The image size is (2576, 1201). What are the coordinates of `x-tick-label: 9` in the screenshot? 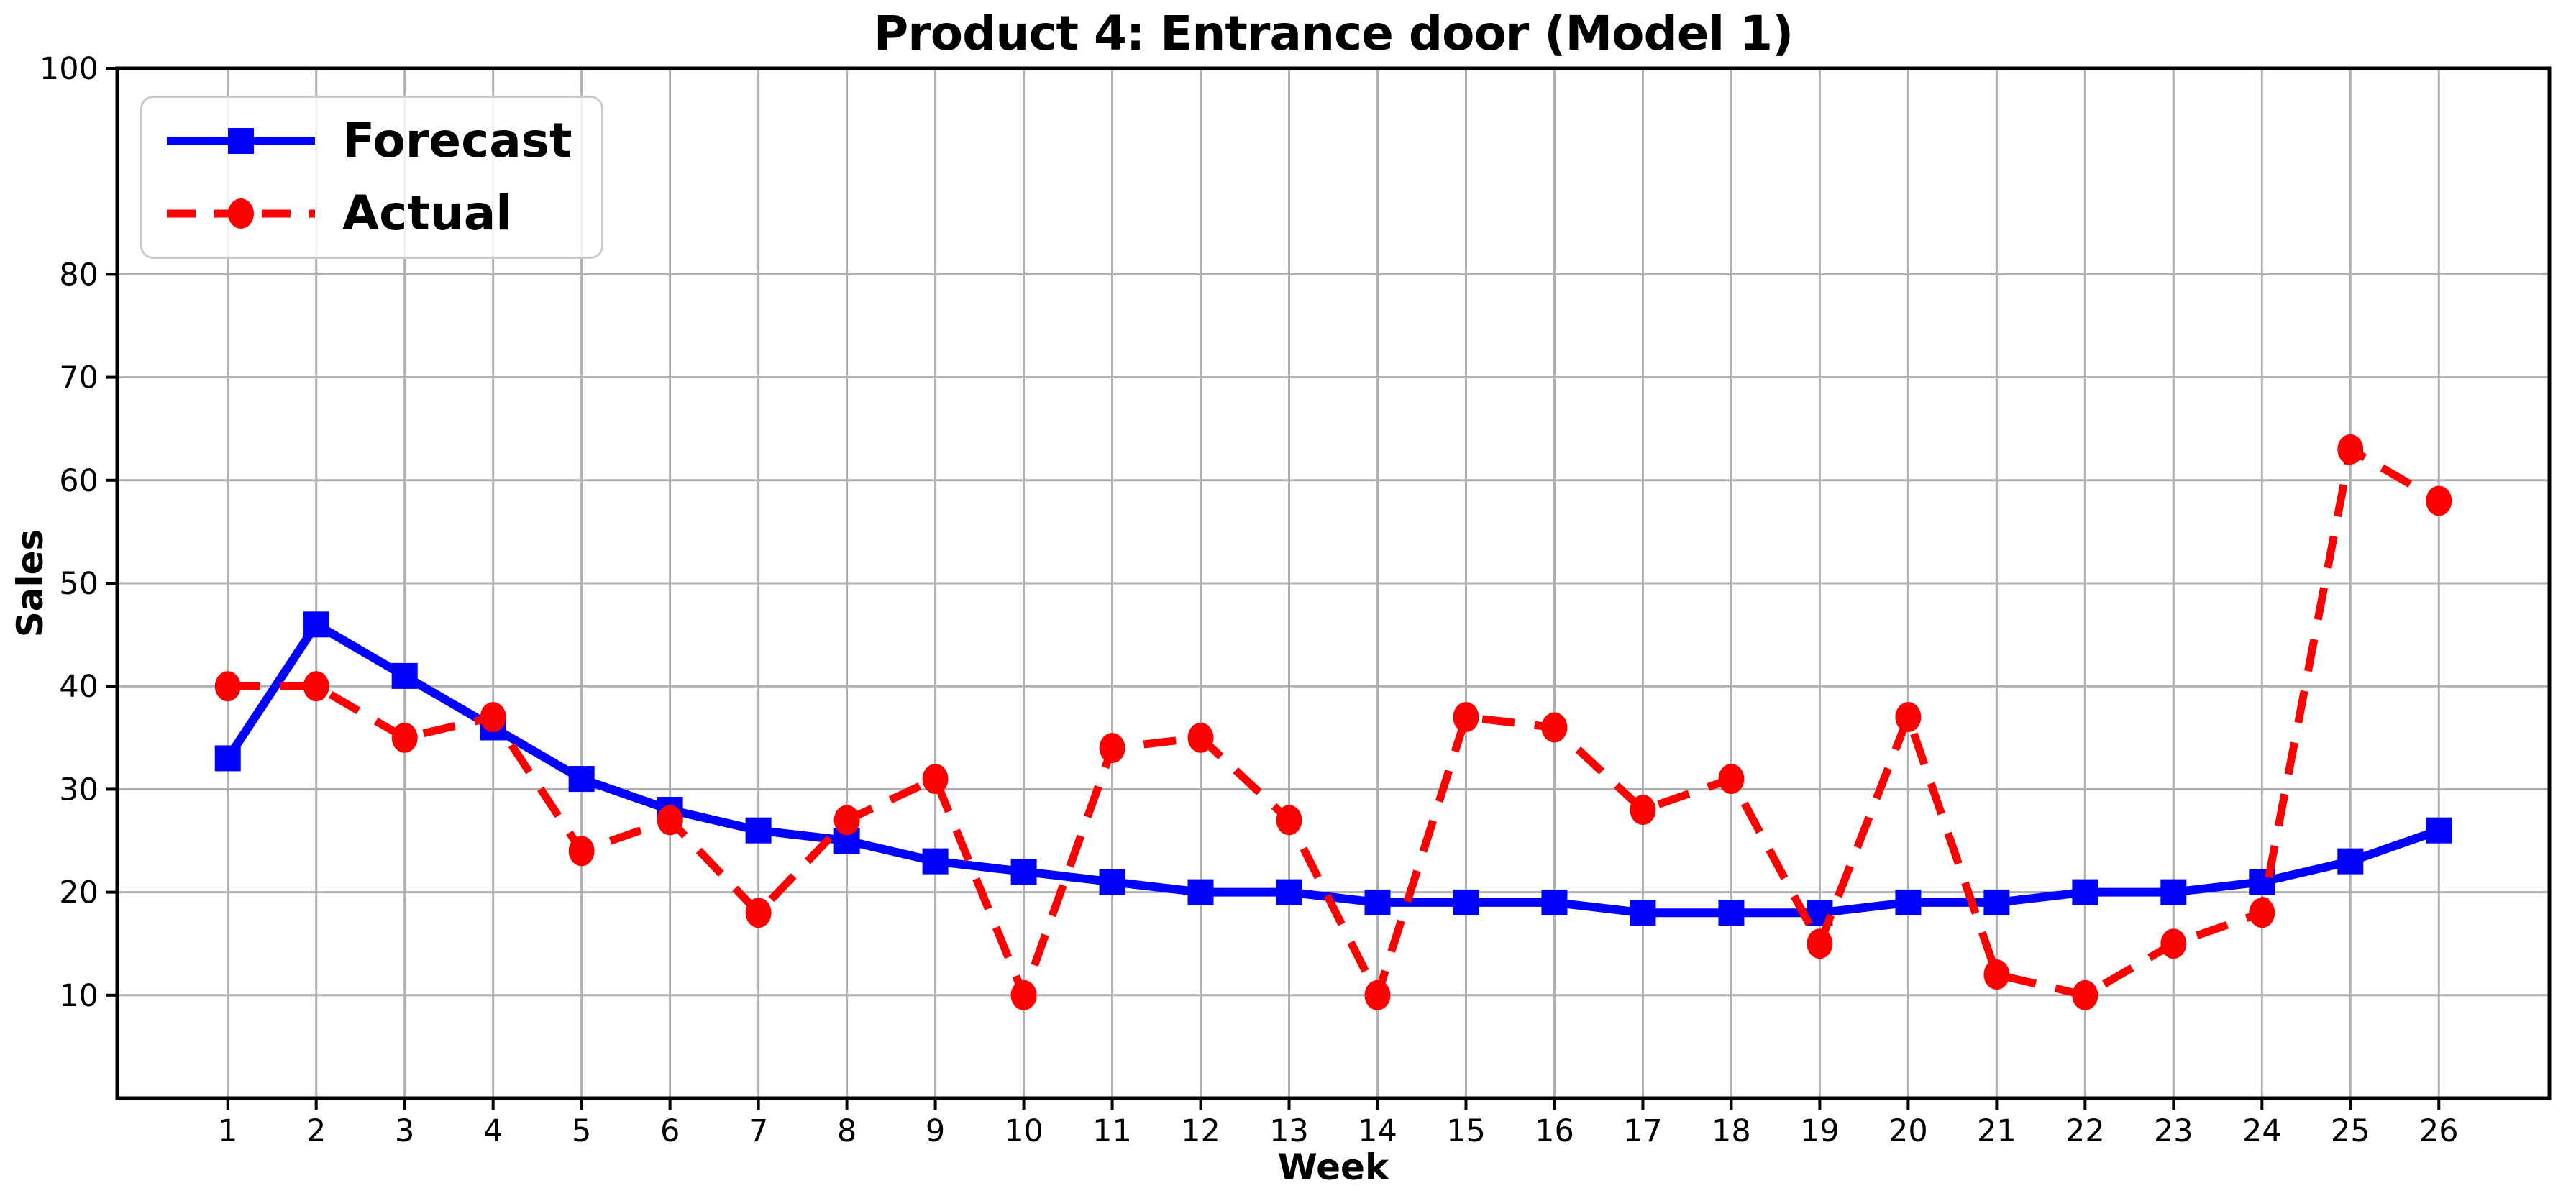 It's located at (935, 1131).